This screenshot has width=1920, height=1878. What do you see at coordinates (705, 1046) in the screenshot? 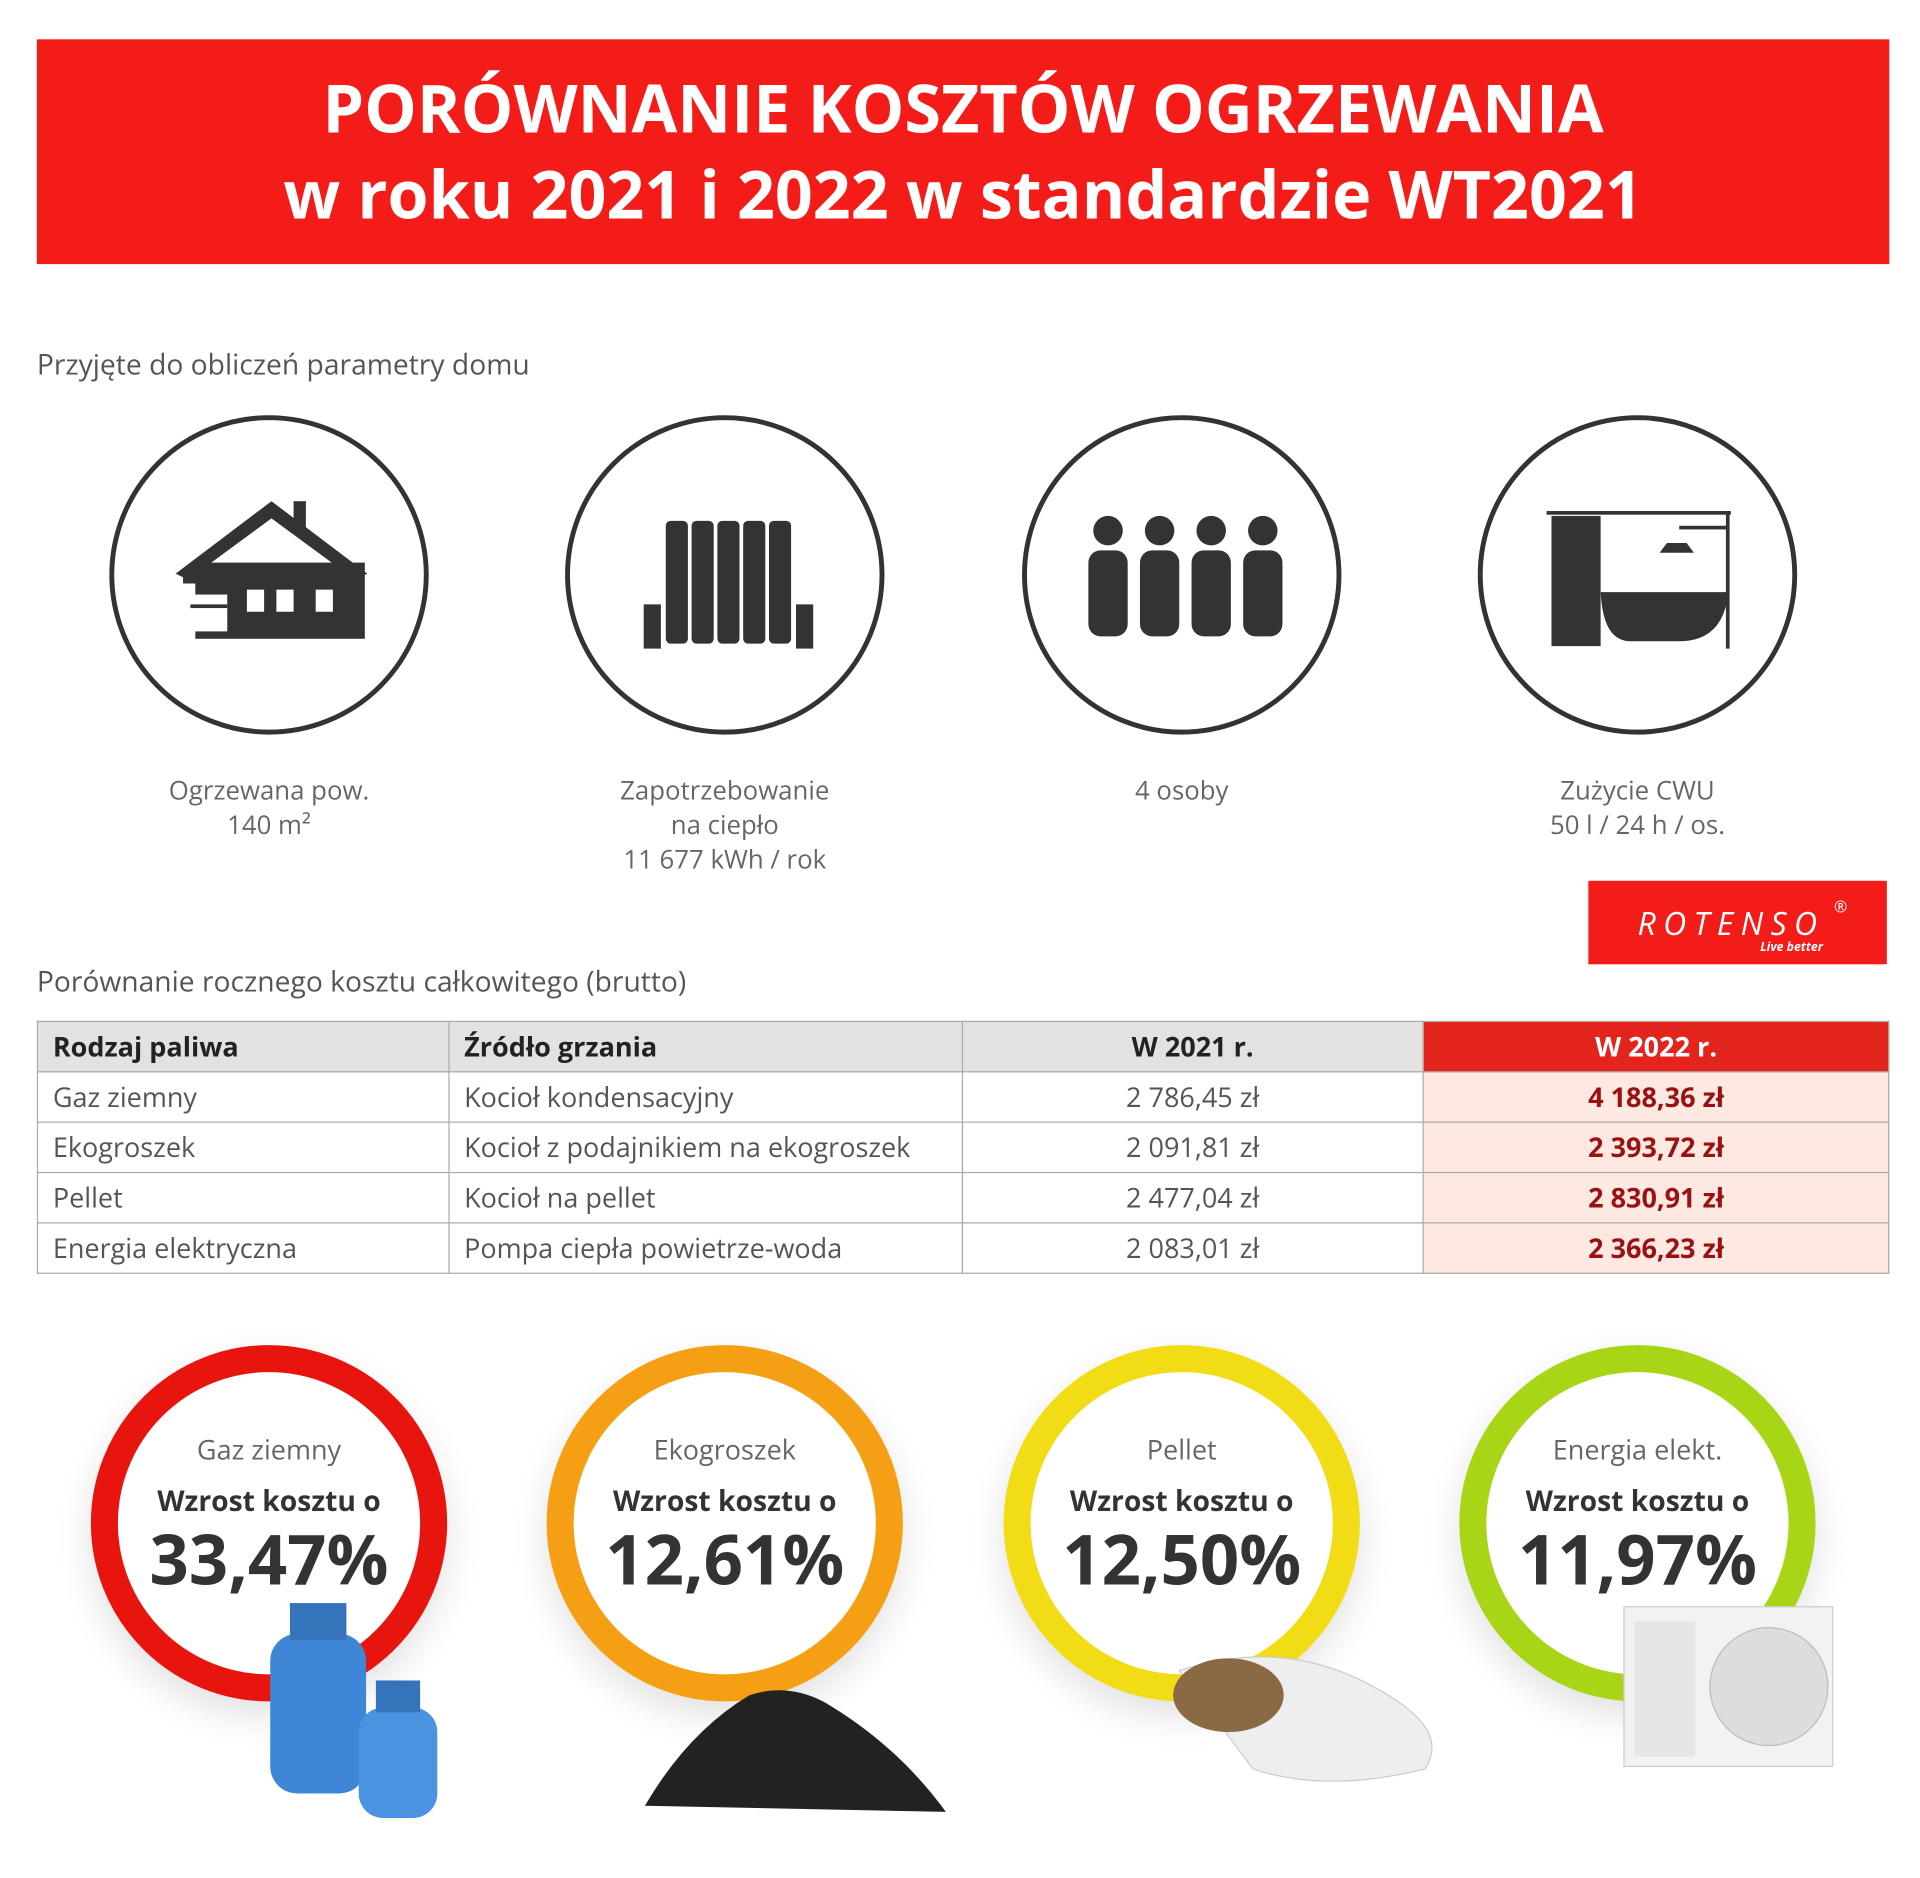
I see `column-header: Źródło grzania` at bounding box center [705, 1046].